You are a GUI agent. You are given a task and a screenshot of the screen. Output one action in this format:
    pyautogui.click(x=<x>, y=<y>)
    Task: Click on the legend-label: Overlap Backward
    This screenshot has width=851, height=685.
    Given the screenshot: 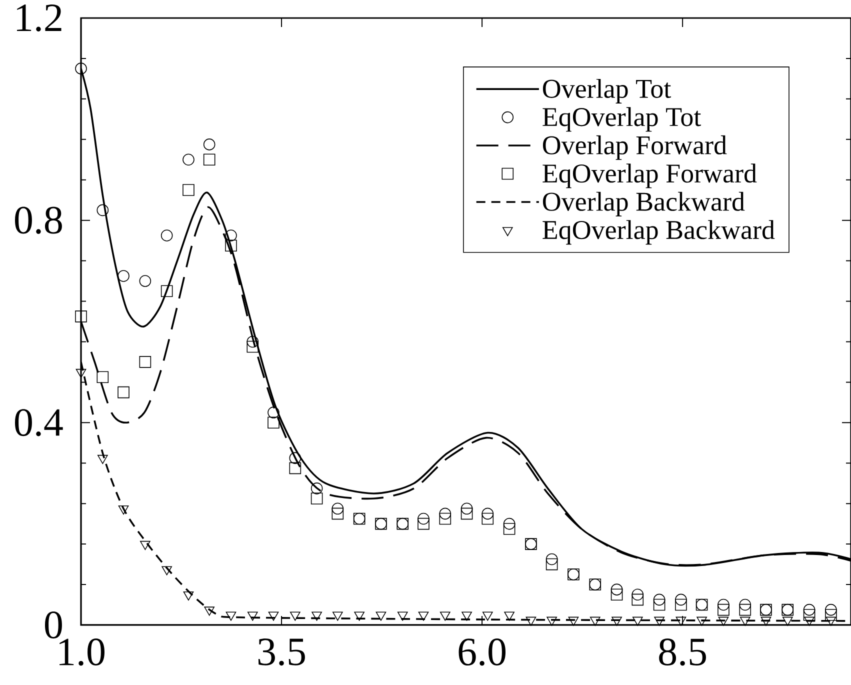 What is the action you would take?
    pyautogui.click(x=643, y=204)
    